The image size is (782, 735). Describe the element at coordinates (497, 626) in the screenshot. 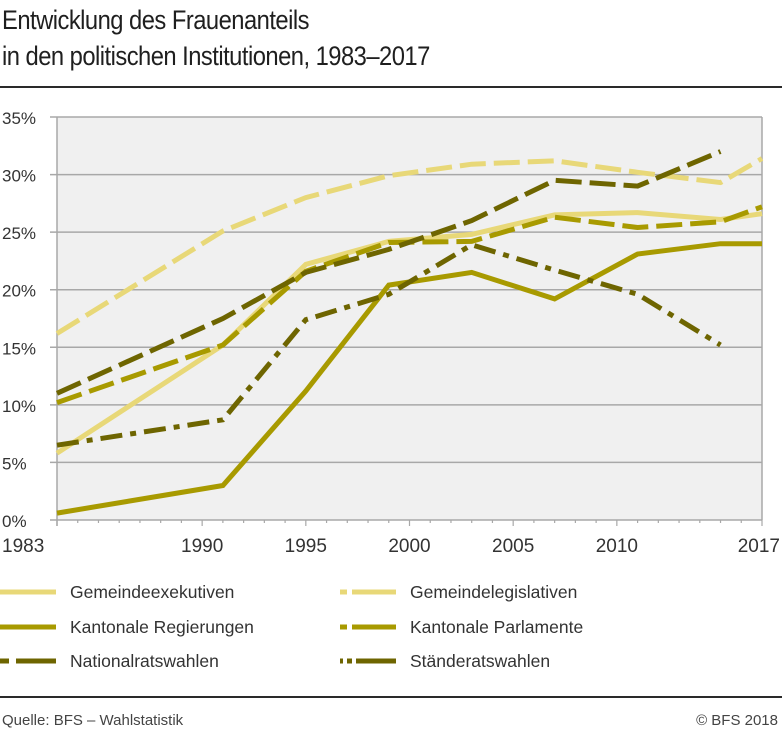

I see `legend-label: Kantonale Parlamente` at that location.